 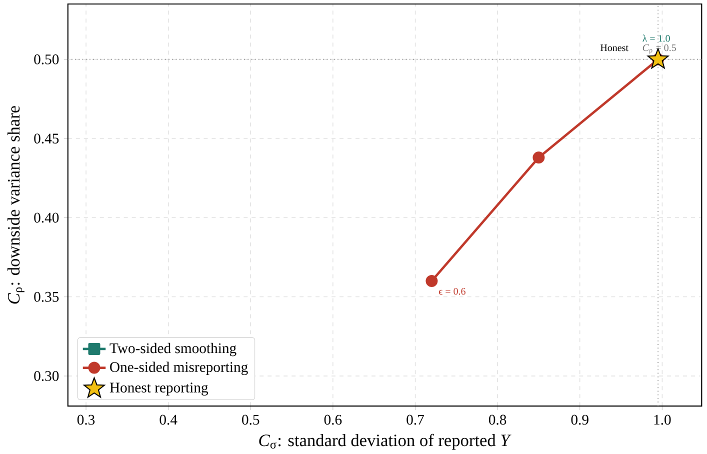 I want to click on annotation: Honest, so click(x=614, y=48).